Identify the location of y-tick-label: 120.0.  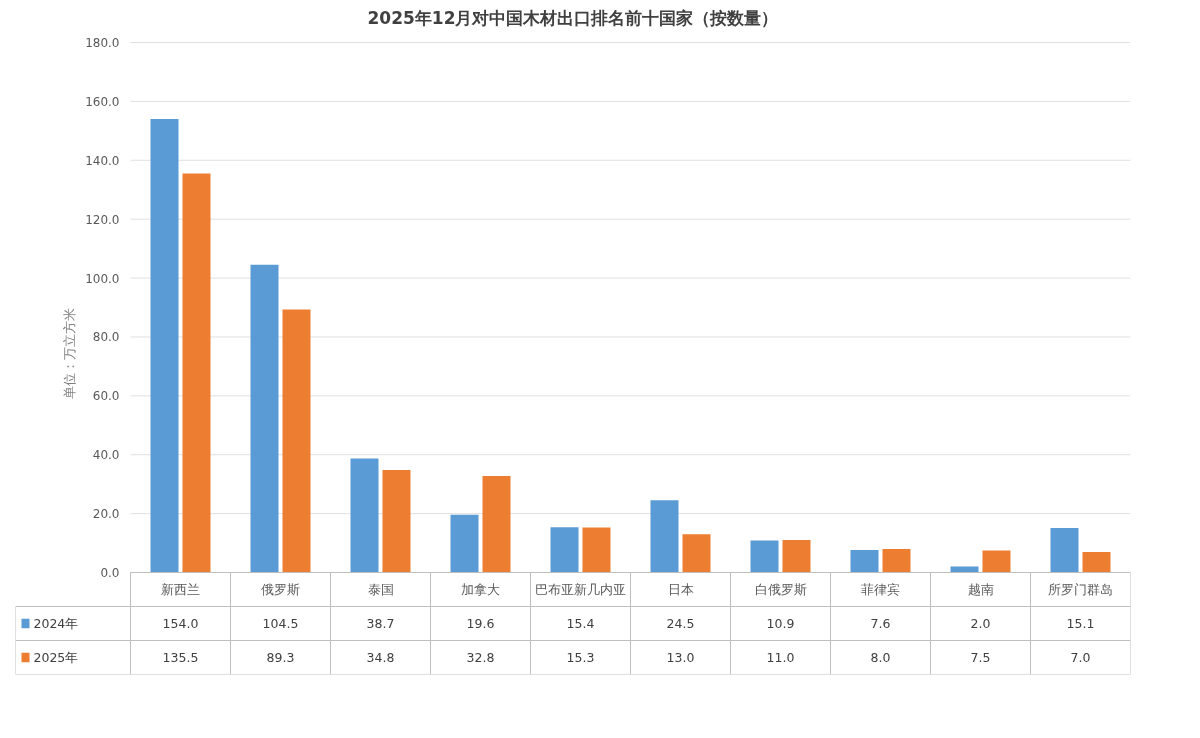
(102, 219).